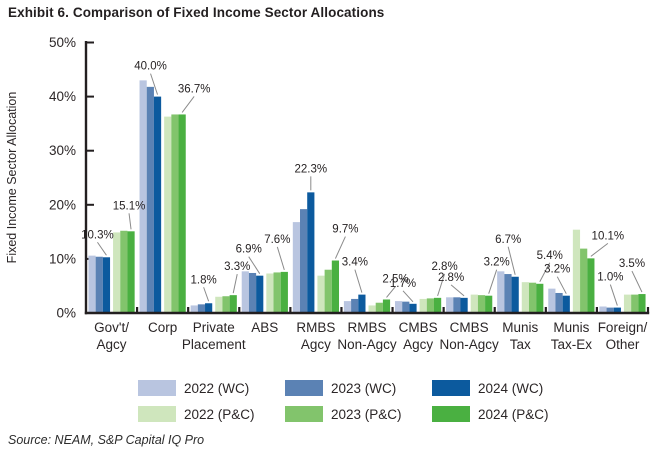  Describe the element at coordinates (508, 240) in the screenshot. I see `bar-value-label: 6.7%` at that location.